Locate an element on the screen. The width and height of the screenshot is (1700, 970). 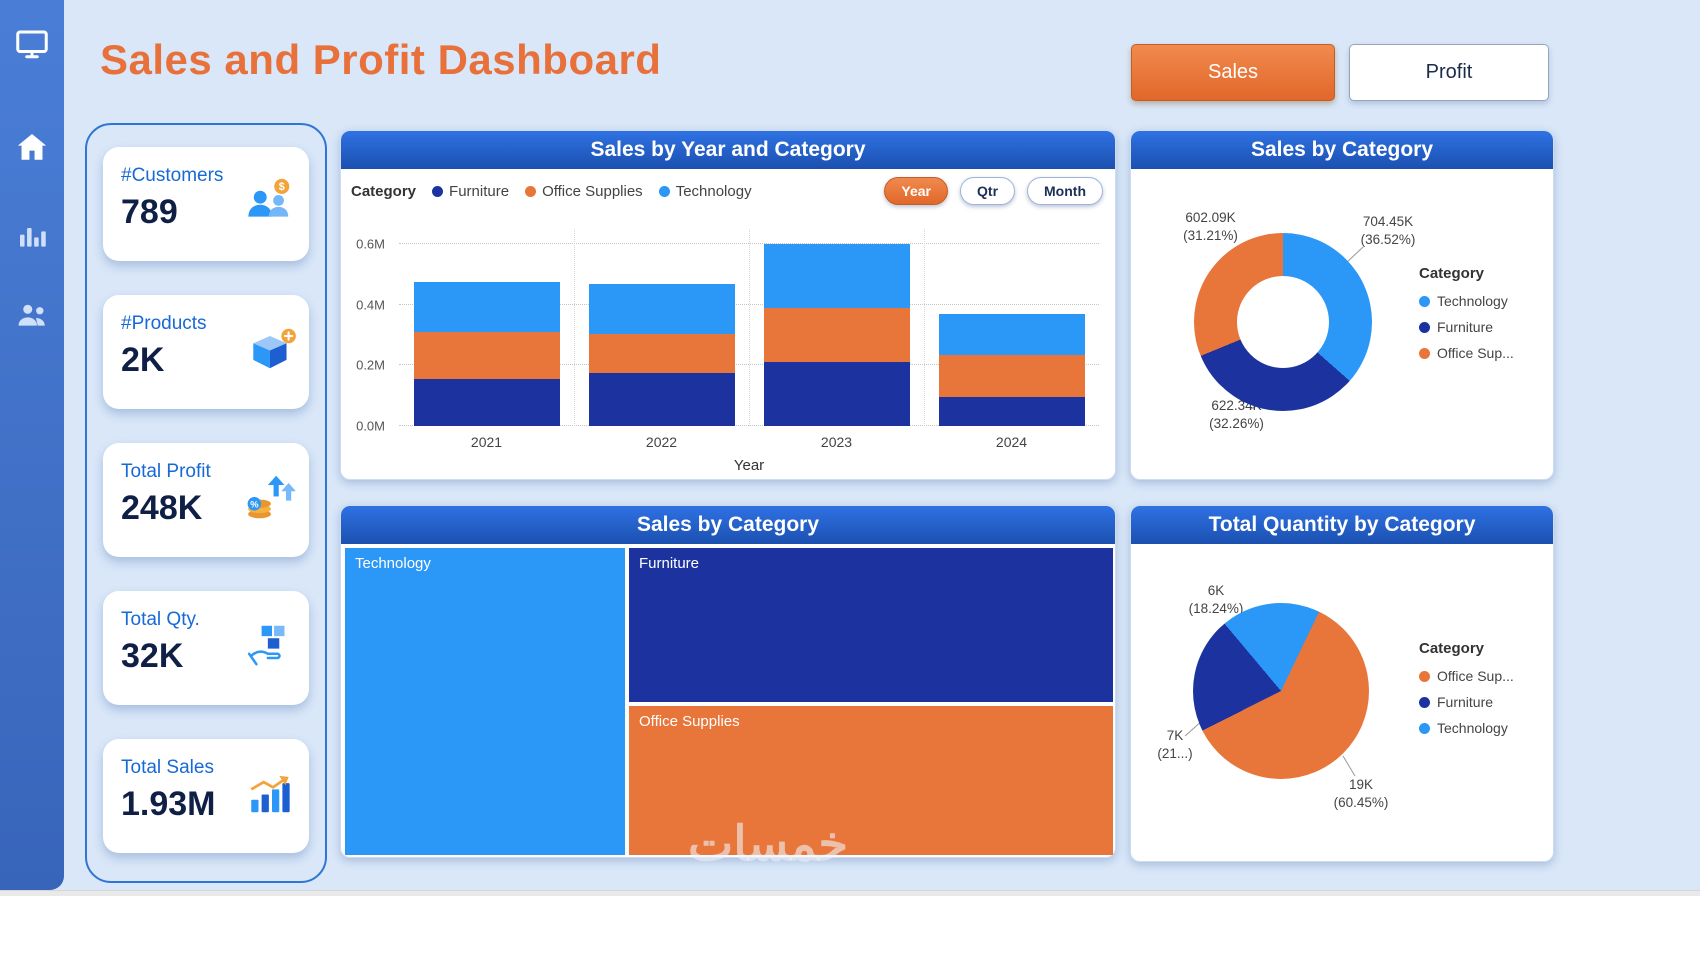
kpi-card-customers: #Customers 789 $ is located at coordinates (206, 204).